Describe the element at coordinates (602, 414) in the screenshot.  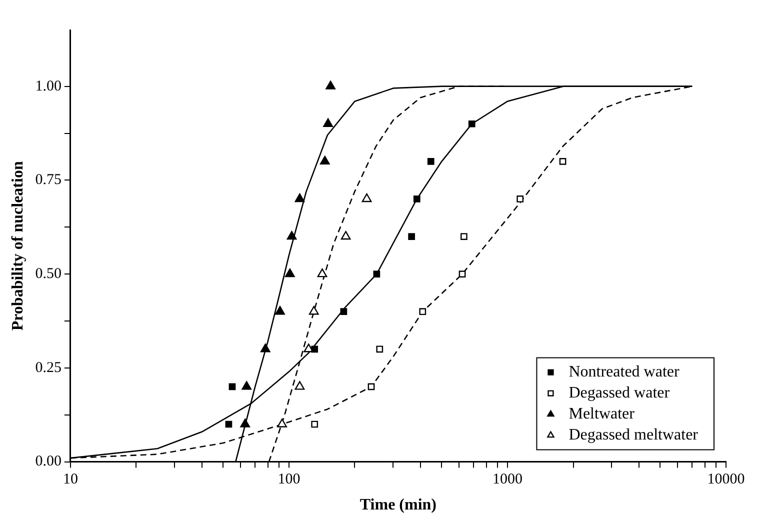
I see `legend-label: Meltwater` at that location.